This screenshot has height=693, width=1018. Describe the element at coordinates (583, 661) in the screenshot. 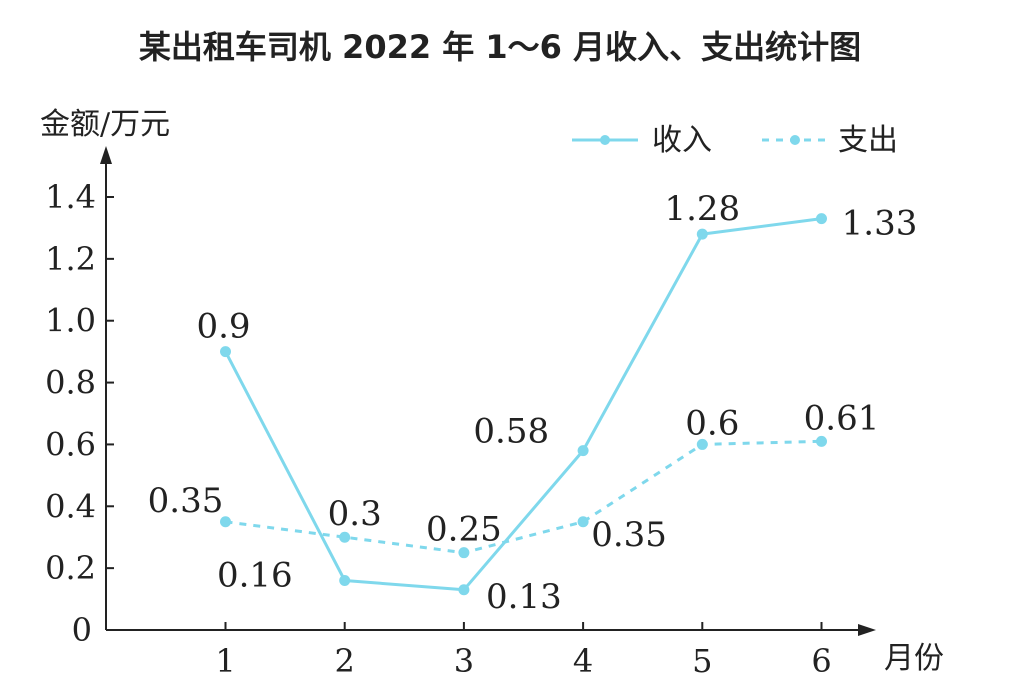

I see `x-tick-label: 4` at that location.